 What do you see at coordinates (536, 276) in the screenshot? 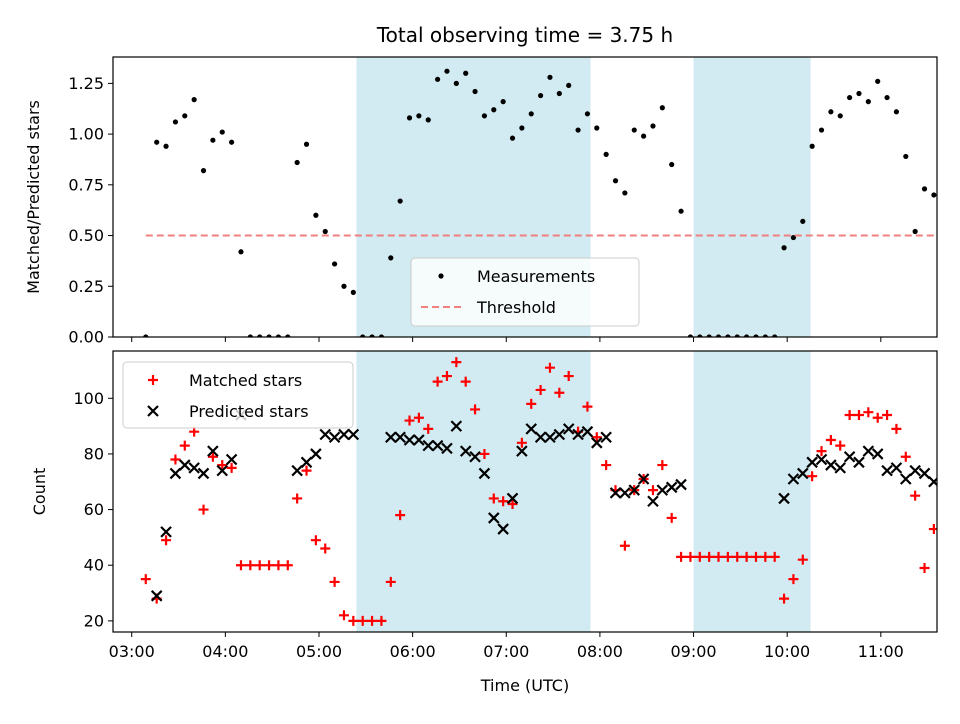
I see `top-legend-measurements-label: Measurements` at bounding box center [536, 276].